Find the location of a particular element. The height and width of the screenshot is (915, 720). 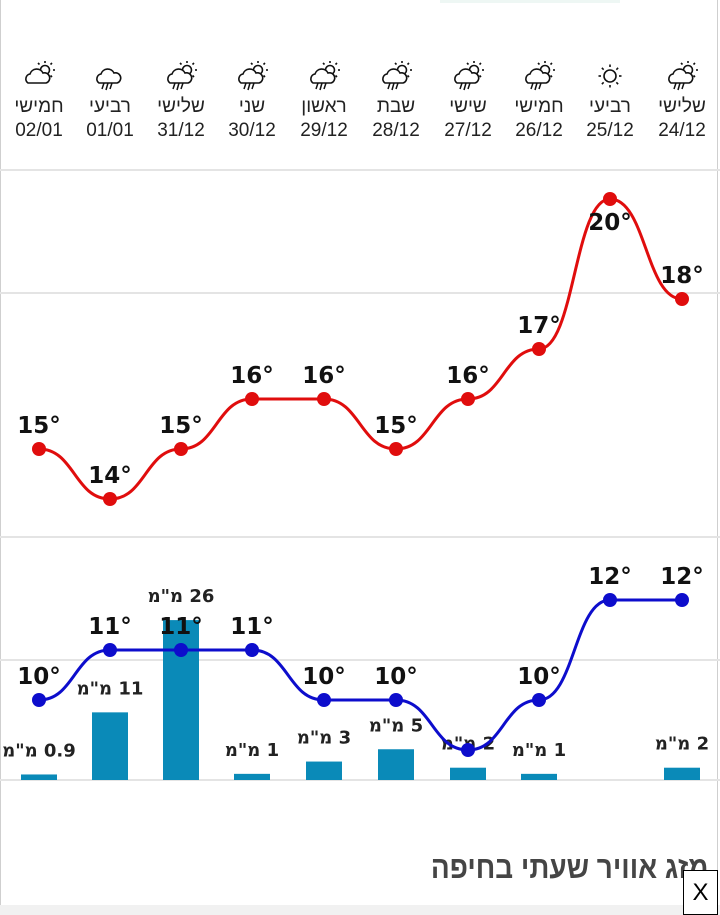

day-date: 31/12 is located at coordinates (181, 130).